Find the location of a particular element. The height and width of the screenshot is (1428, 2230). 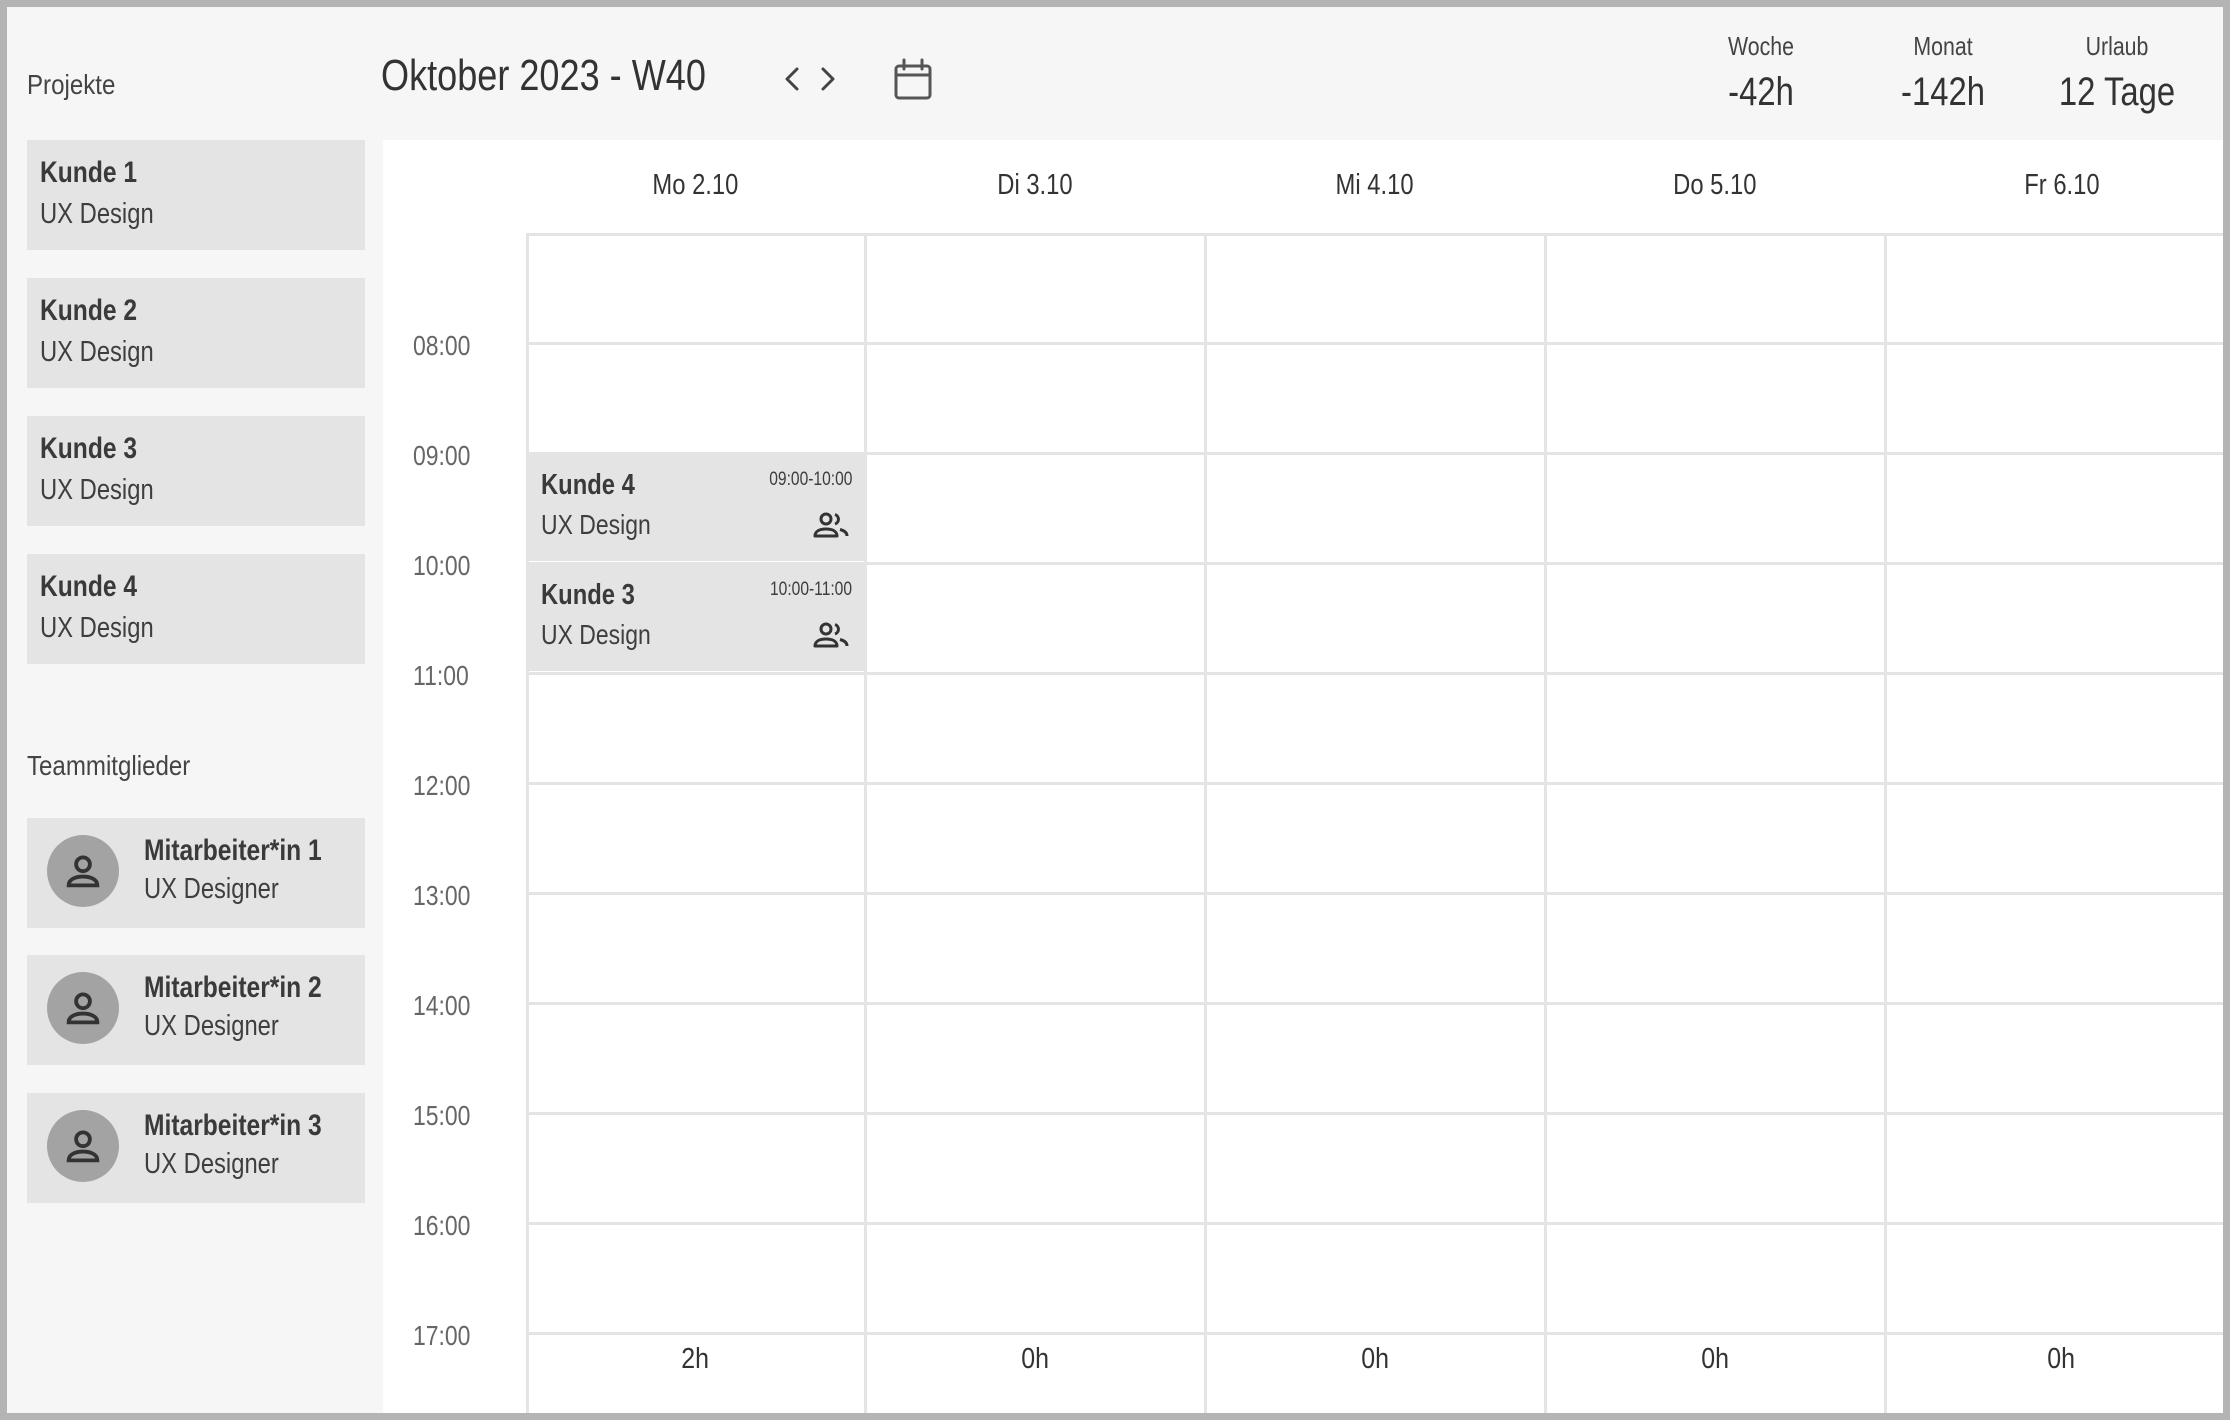

time-label: 14:00 is located at coordinates (442, 1005).